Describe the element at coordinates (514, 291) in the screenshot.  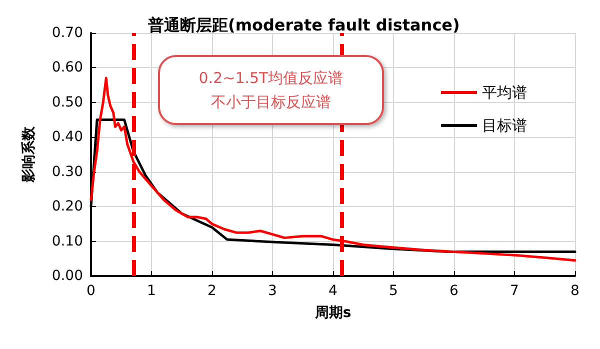
I see `x-tick-label: 7` at that location.